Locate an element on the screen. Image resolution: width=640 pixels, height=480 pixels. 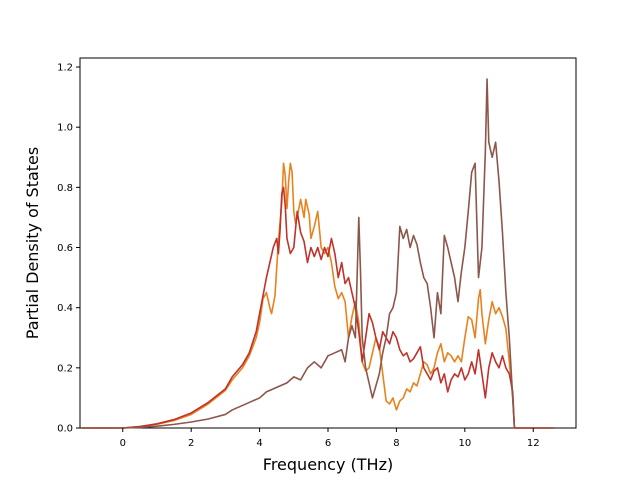
x-tick-label: 12 is located at coordinates (533, 443).